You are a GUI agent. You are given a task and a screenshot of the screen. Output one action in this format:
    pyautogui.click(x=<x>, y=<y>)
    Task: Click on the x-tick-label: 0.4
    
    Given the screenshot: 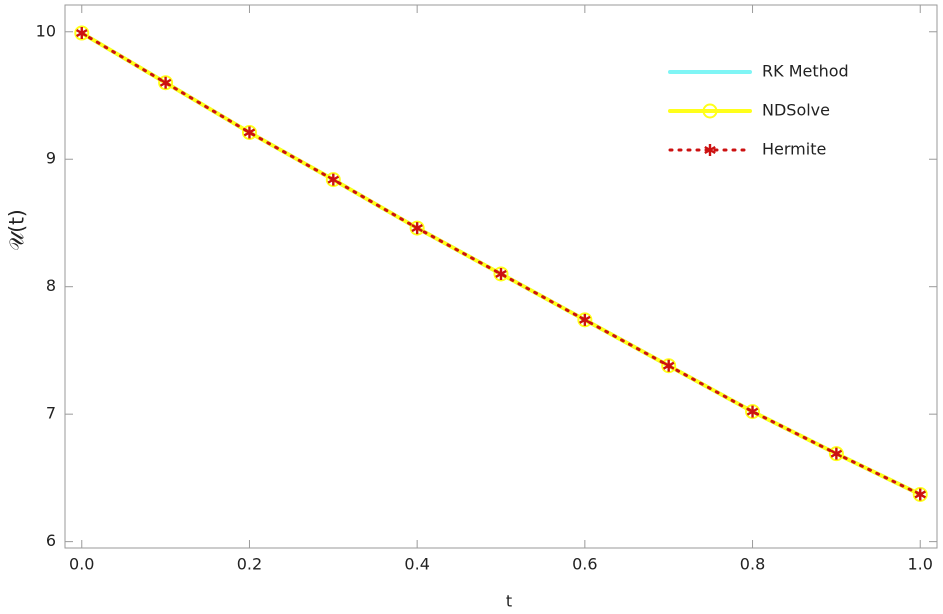 What is the action you would take?
    pyautogui.click(x=416, y=564)
    